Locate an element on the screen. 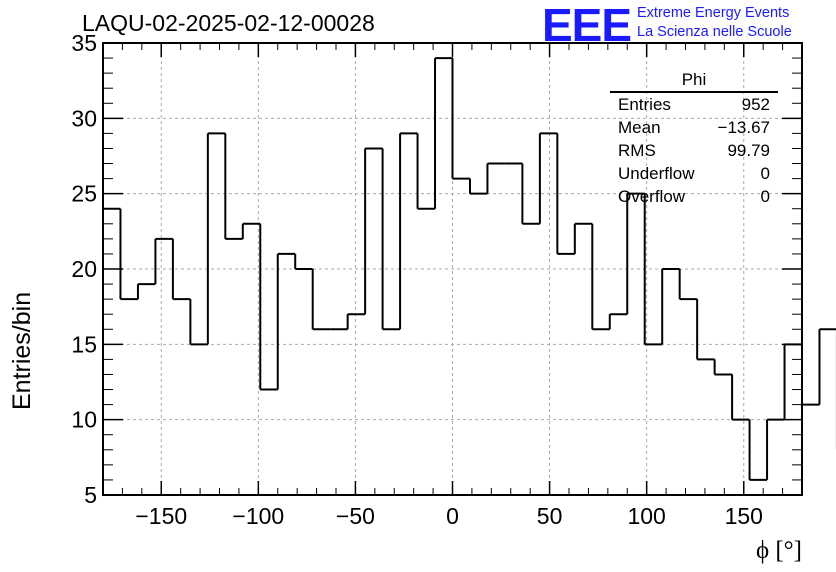 The height and width of the screenshot is (572, 836). x-tick-label: 100 is located at coordinates (646, 516).